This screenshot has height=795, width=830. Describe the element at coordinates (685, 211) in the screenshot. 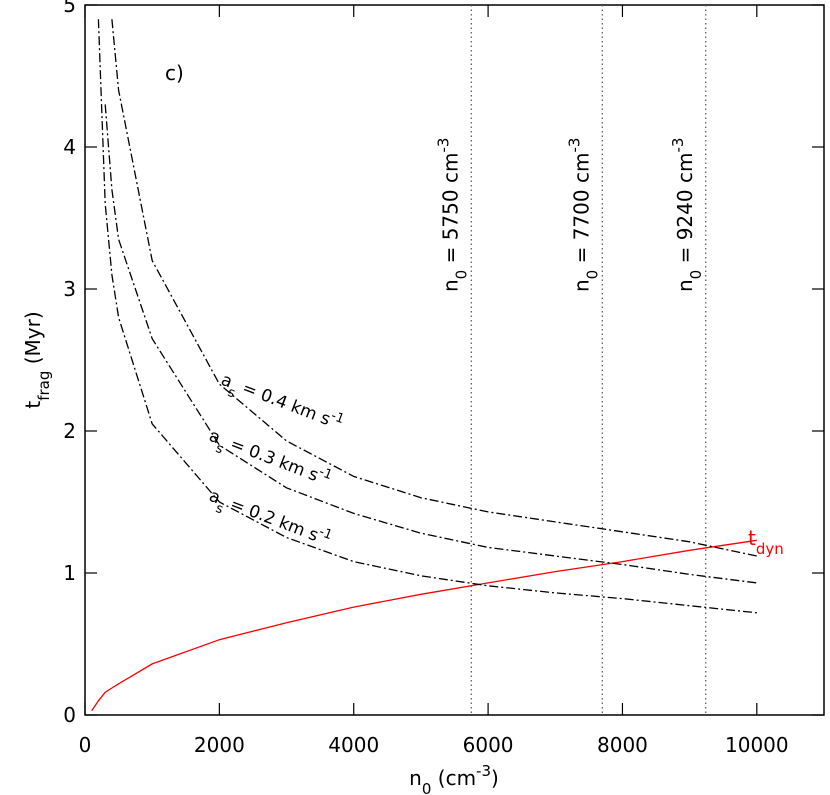

I see `reference-label-part: = 9240 cm` at that location.